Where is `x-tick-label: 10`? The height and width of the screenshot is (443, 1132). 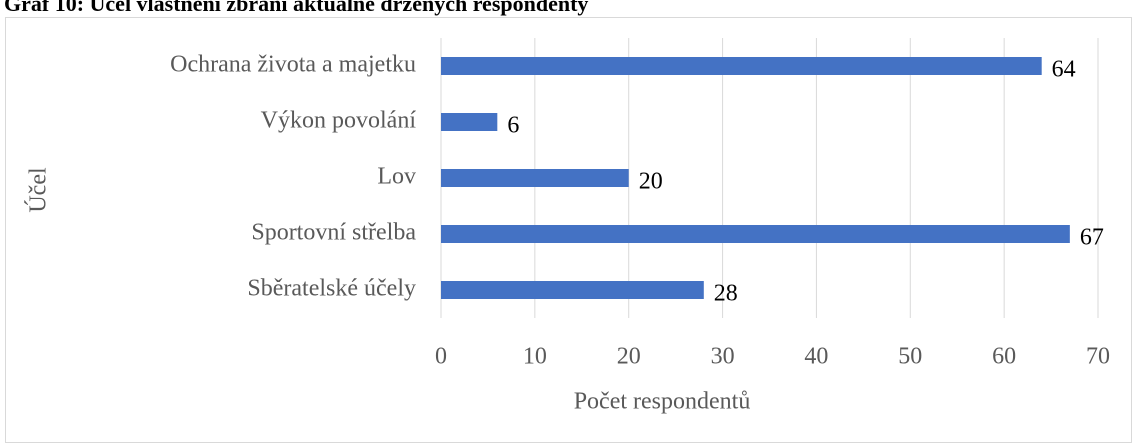
x-tick-label: 10 is located at coordinates (535, 357).